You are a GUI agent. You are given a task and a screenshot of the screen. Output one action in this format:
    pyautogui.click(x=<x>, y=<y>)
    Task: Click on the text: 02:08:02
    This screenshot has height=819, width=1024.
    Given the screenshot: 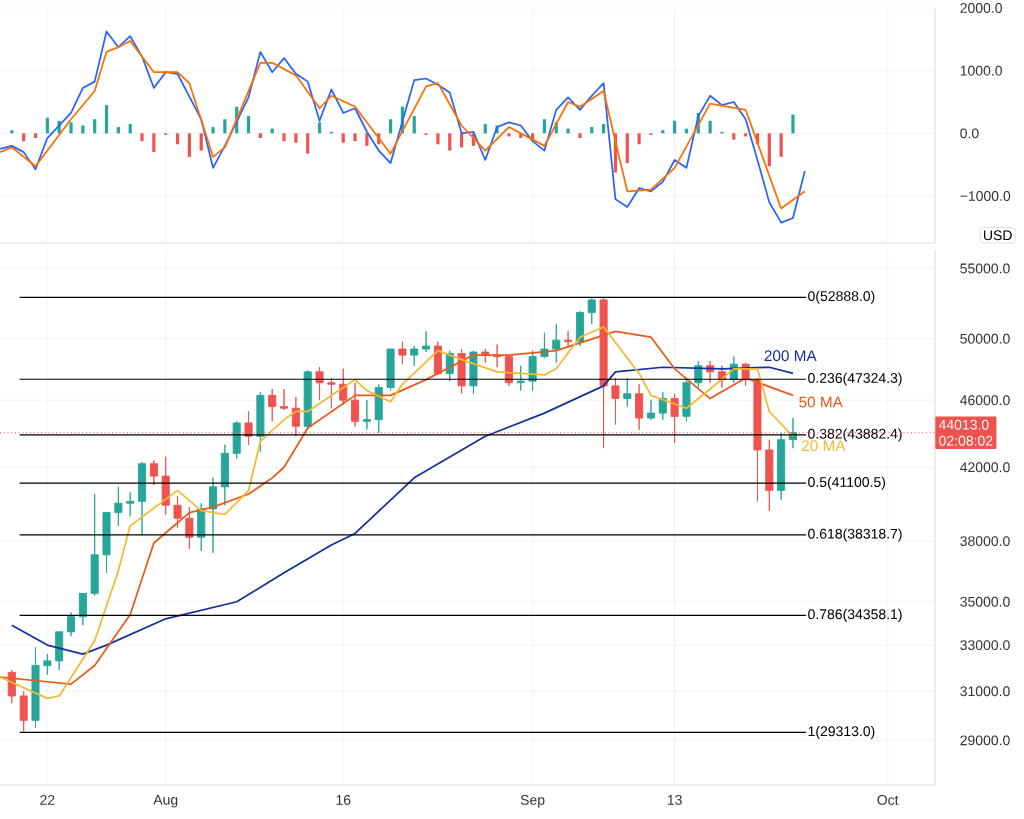 What is the action you would take?
    pyautogui.click(x=966, y=440)
    